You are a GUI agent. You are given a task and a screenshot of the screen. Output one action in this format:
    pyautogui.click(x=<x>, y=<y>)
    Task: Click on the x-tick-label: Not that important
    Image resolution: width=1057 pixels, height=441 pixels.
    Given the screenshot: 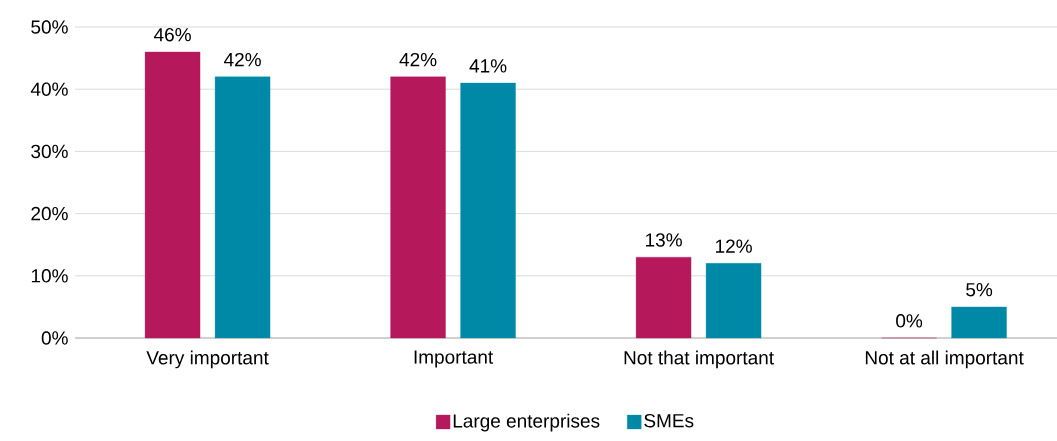 What is the action you would take?
    pyautogui.click(x=699, y=359)
    